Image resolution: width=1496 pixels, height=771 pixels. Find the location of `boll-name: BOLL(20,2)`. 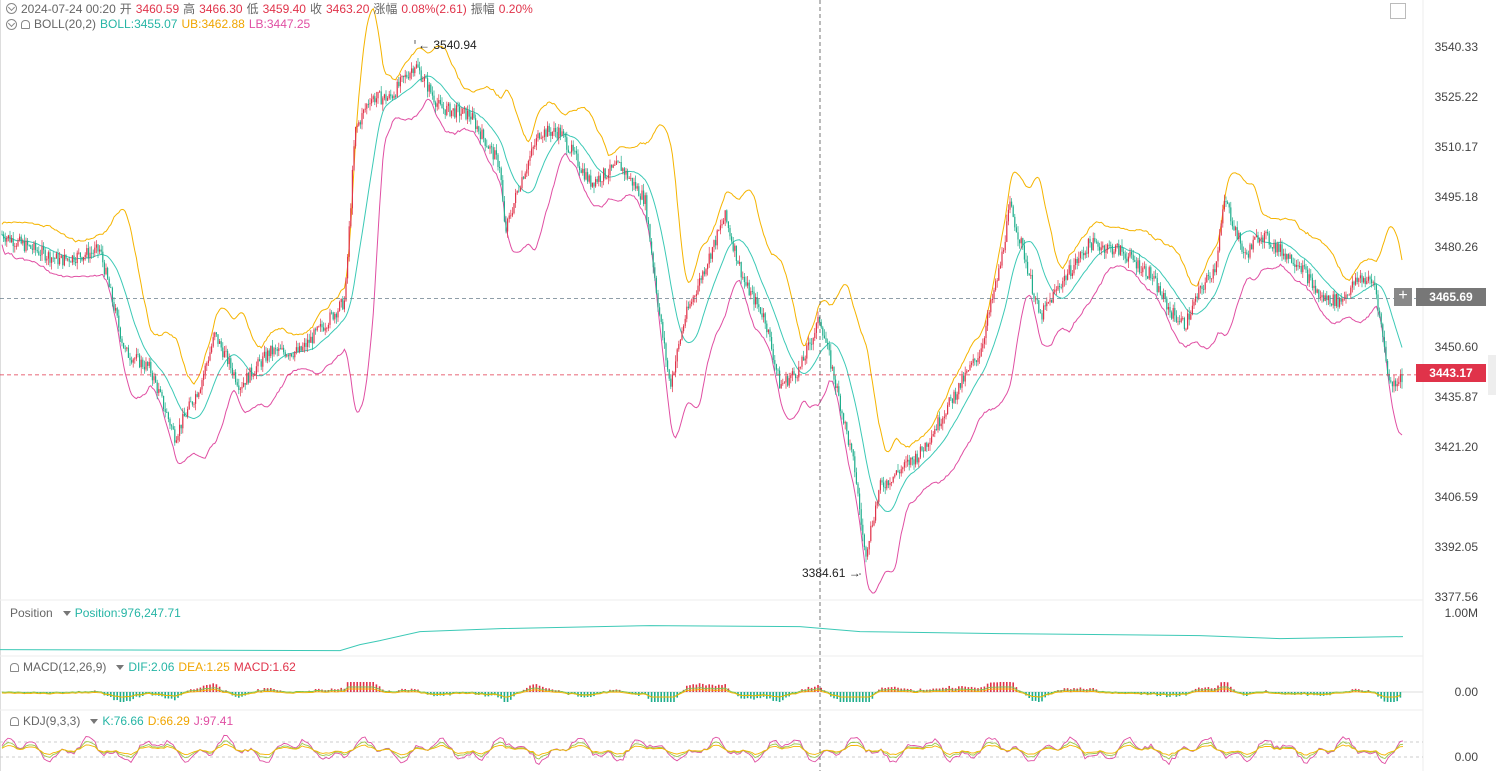

boll-name: BOLL(20,2) is located at coordinates (65, 24).